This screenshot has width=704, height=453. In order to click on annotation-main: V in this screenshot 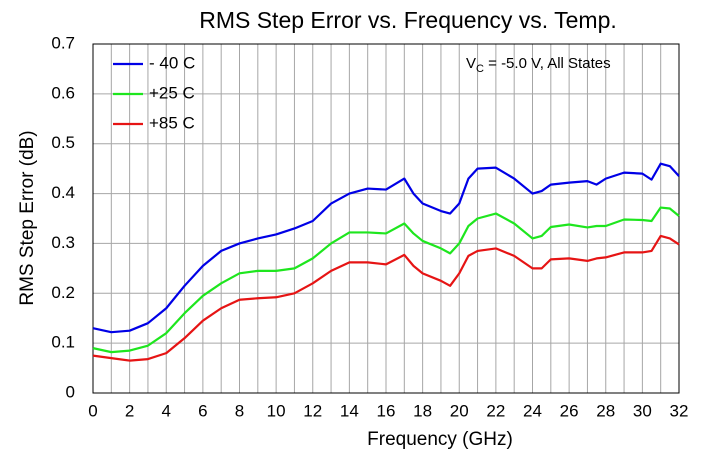, I will do `click(471, 63)`.